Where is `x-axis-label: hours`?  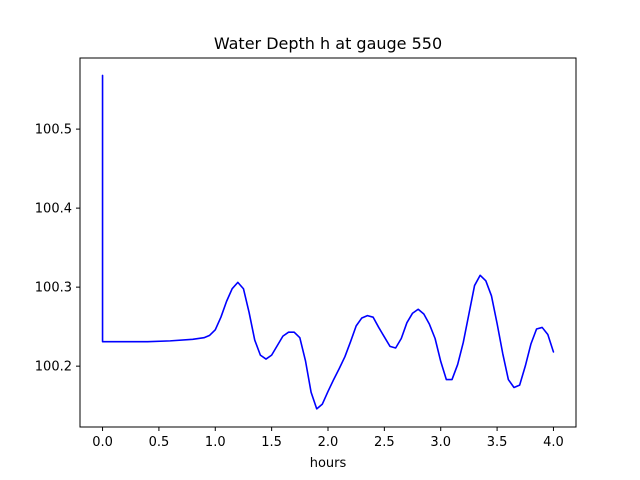 x-axis-label: hours is located at coordinates (328, 463).